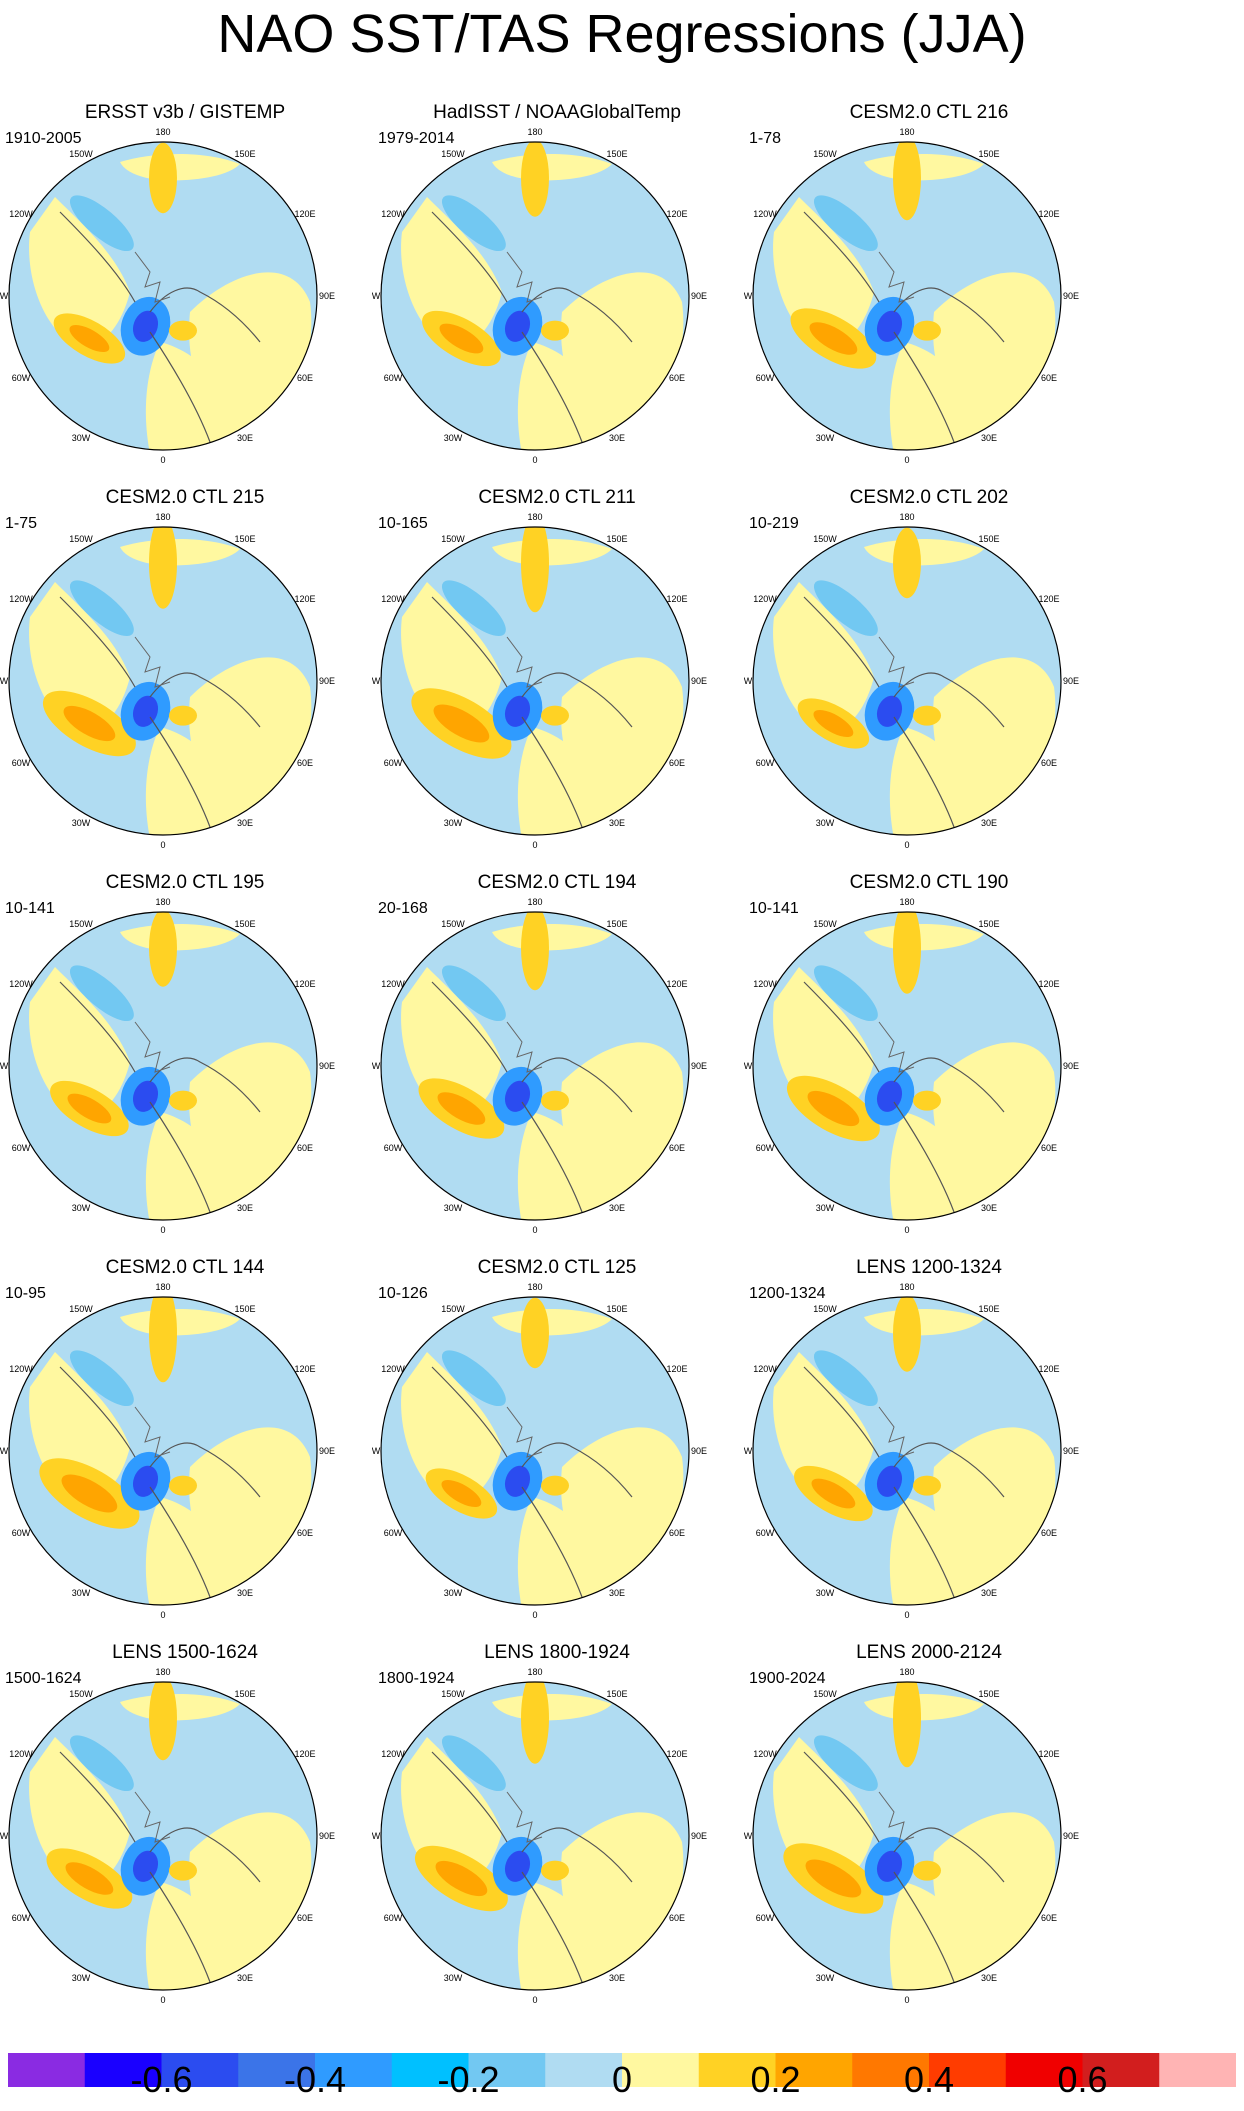 The height and width of the screenshot is (2111, 1244). I want to click on panel-year-range: 10-95, so click(25, 1293).